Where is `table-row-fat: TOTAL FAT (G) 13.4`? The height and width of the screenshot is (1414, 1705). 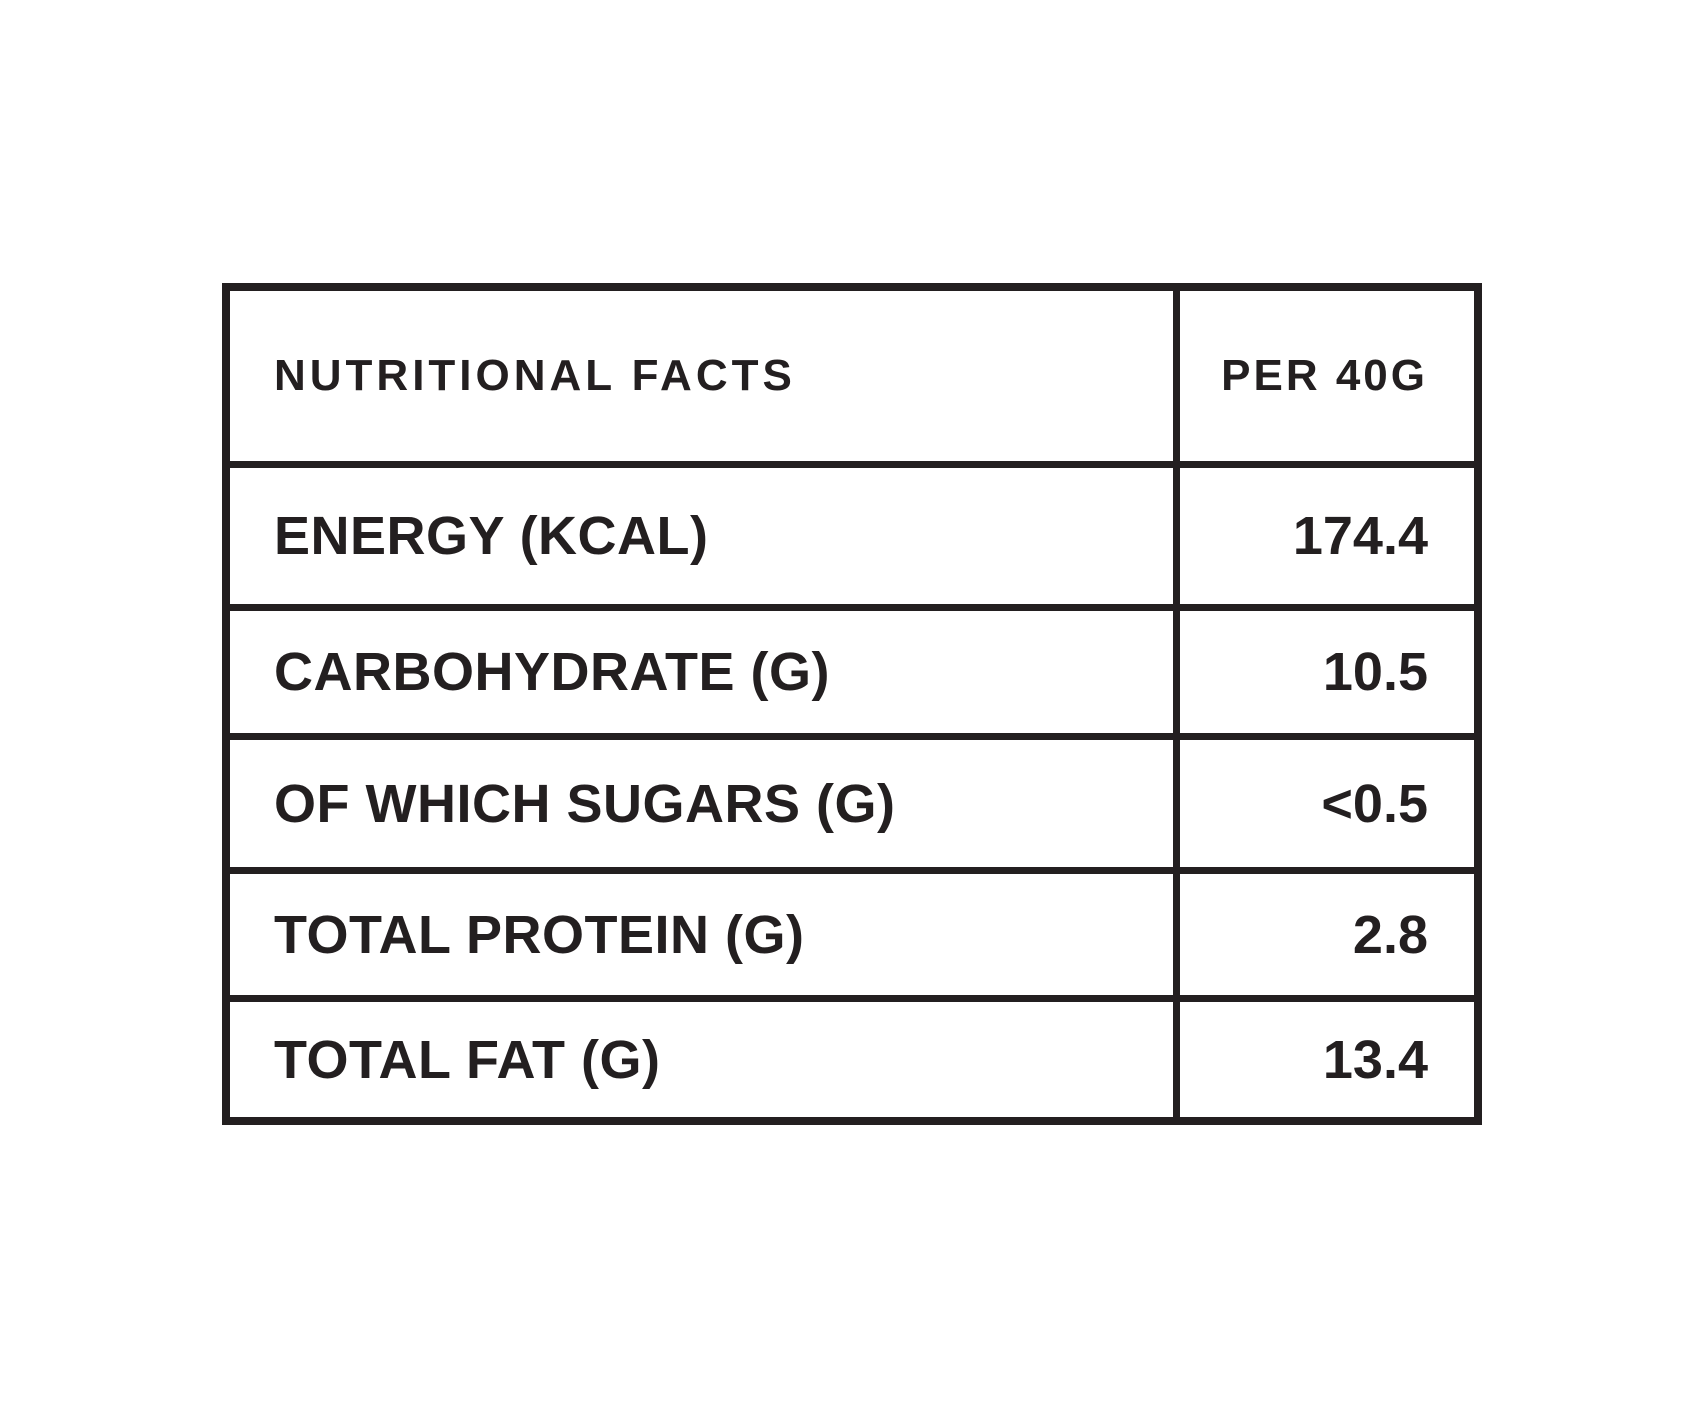
table-row-fat: TOTAL FAT (G) 13.4 is located at coordinates (852, 1056).